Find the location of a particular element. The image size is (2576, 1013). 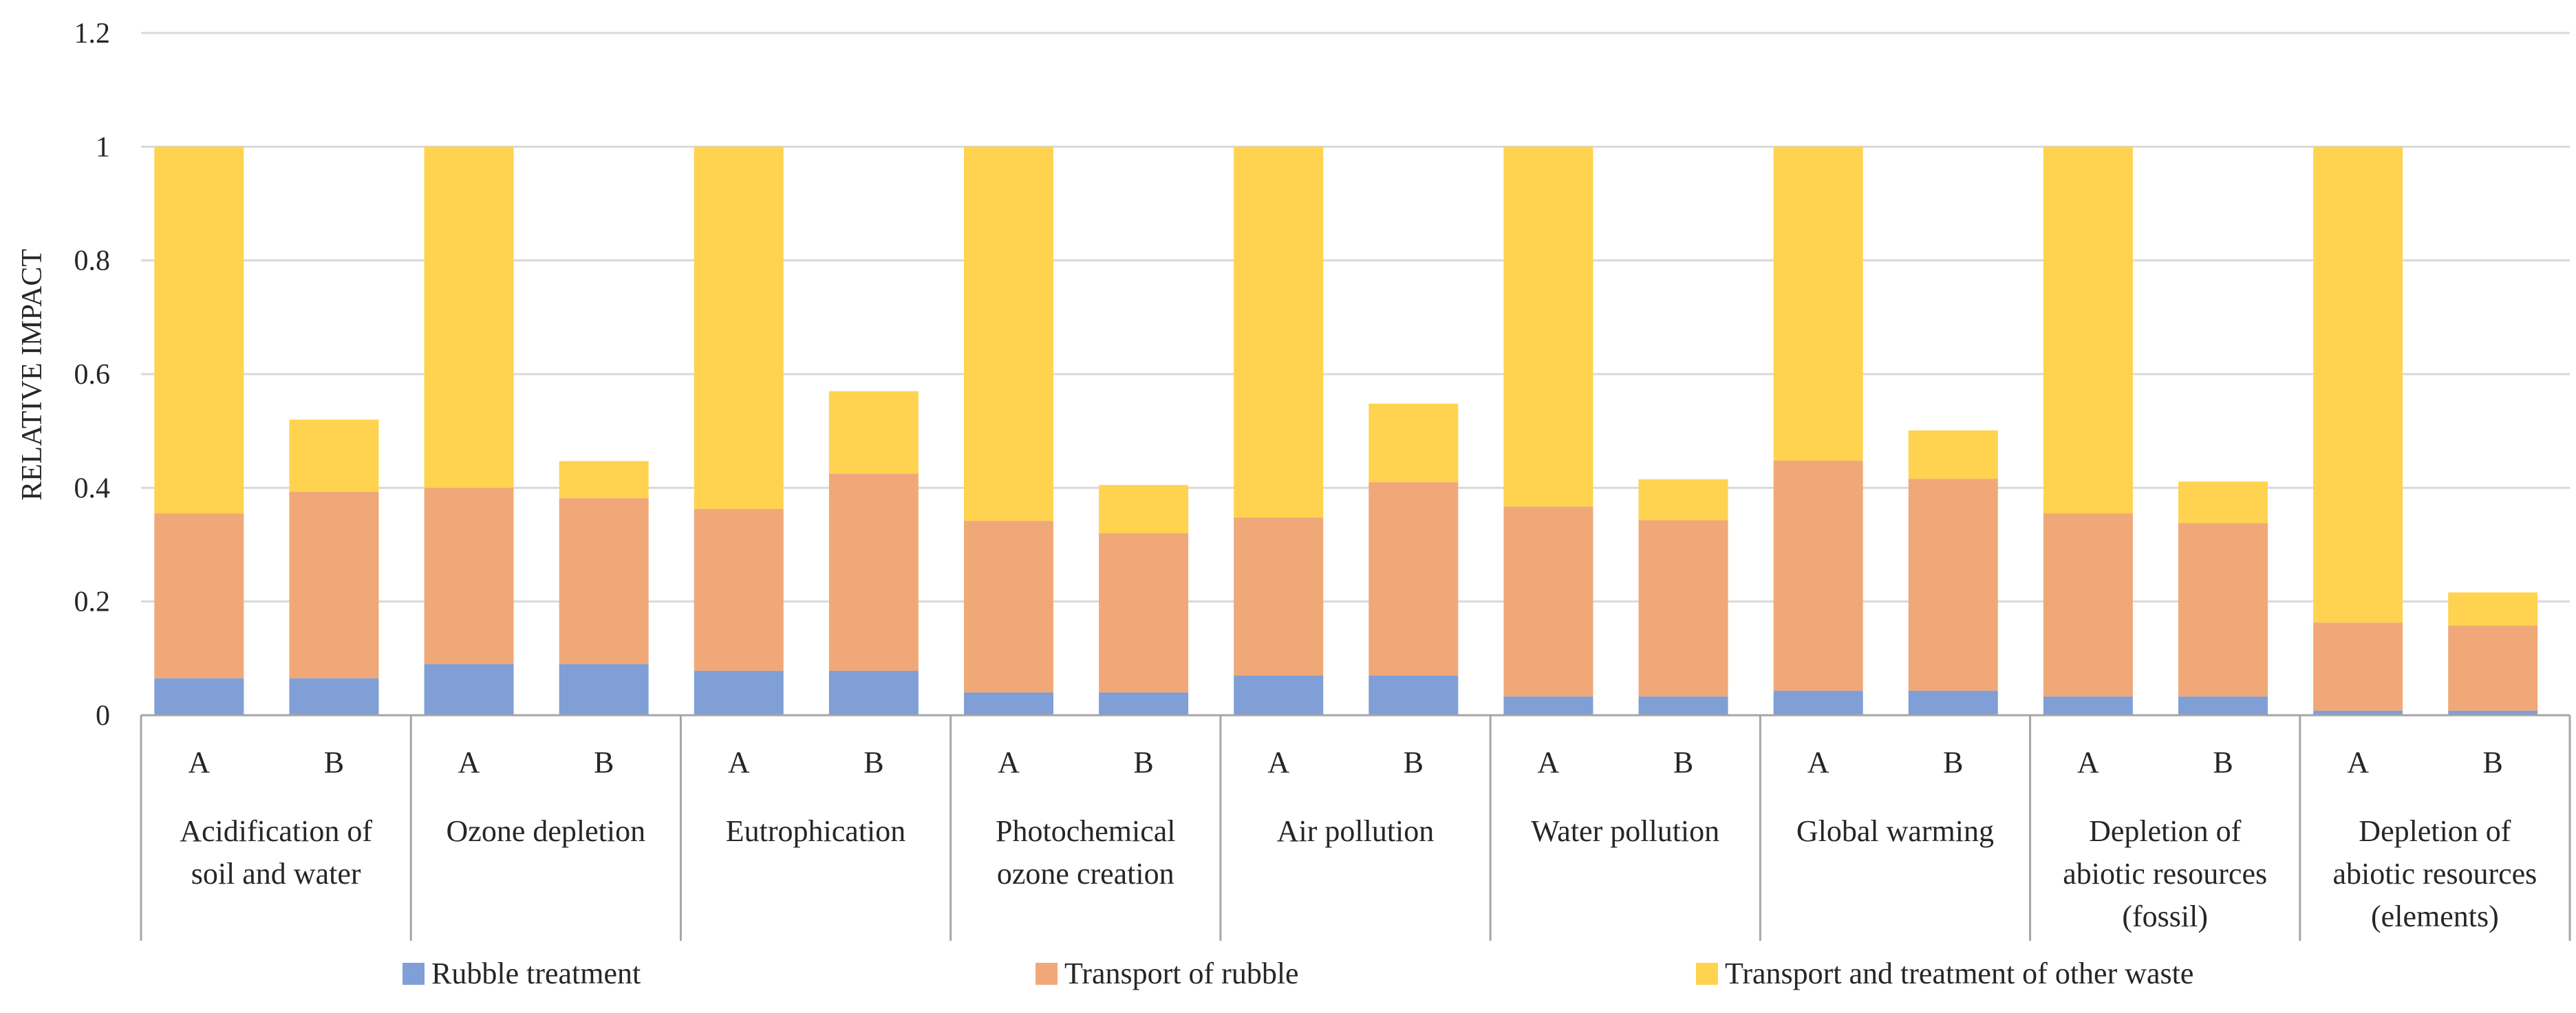

category-label: Global warming is located at coordinates (1895, 831).